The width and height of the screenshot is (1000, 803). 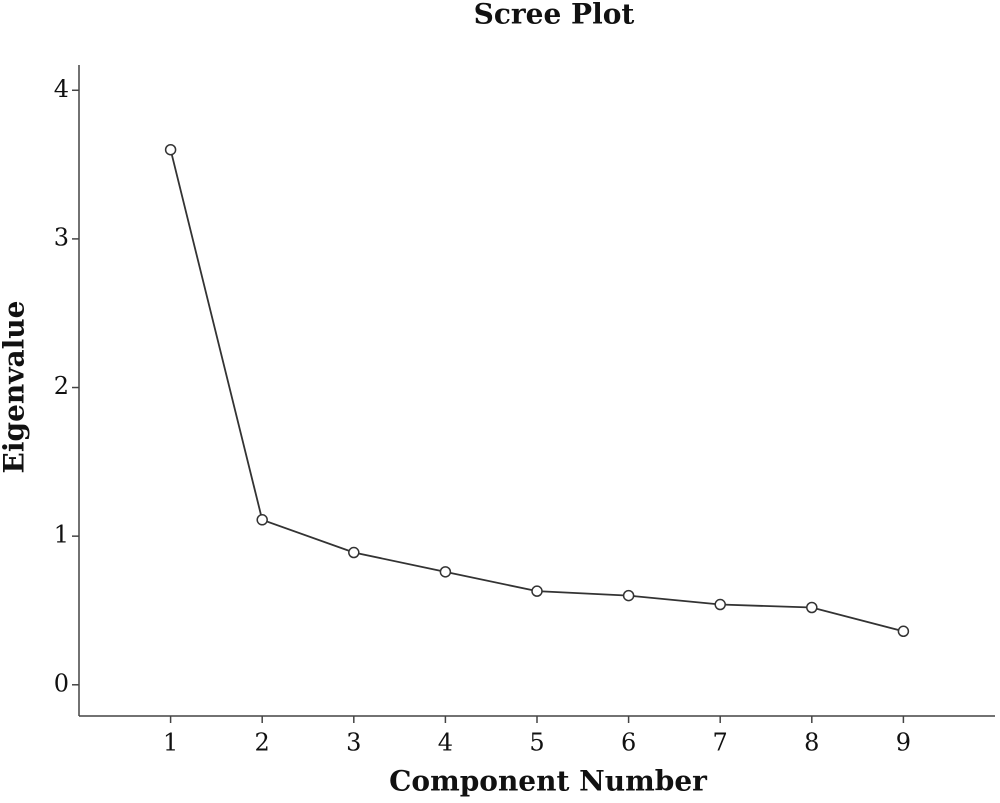 I want to click on y-tick-label: 1, so click(x=61, y=535).